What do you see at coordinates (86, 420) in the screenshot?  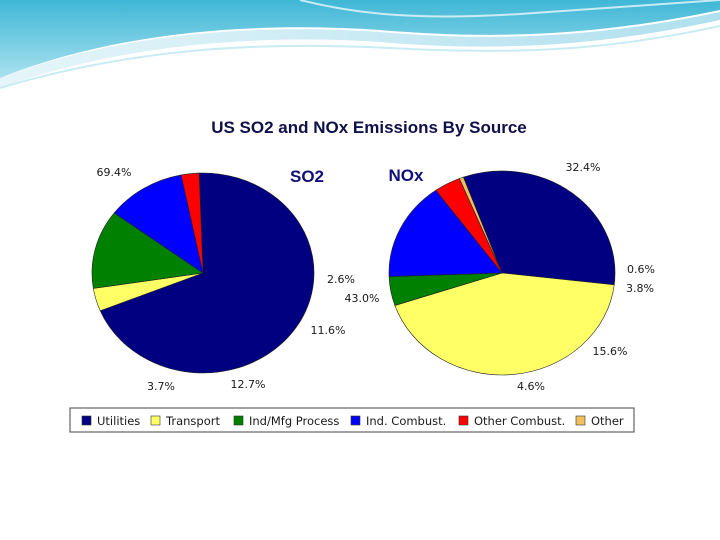 I see `legend-swatch-utilities` at bounding box center [86, 420].